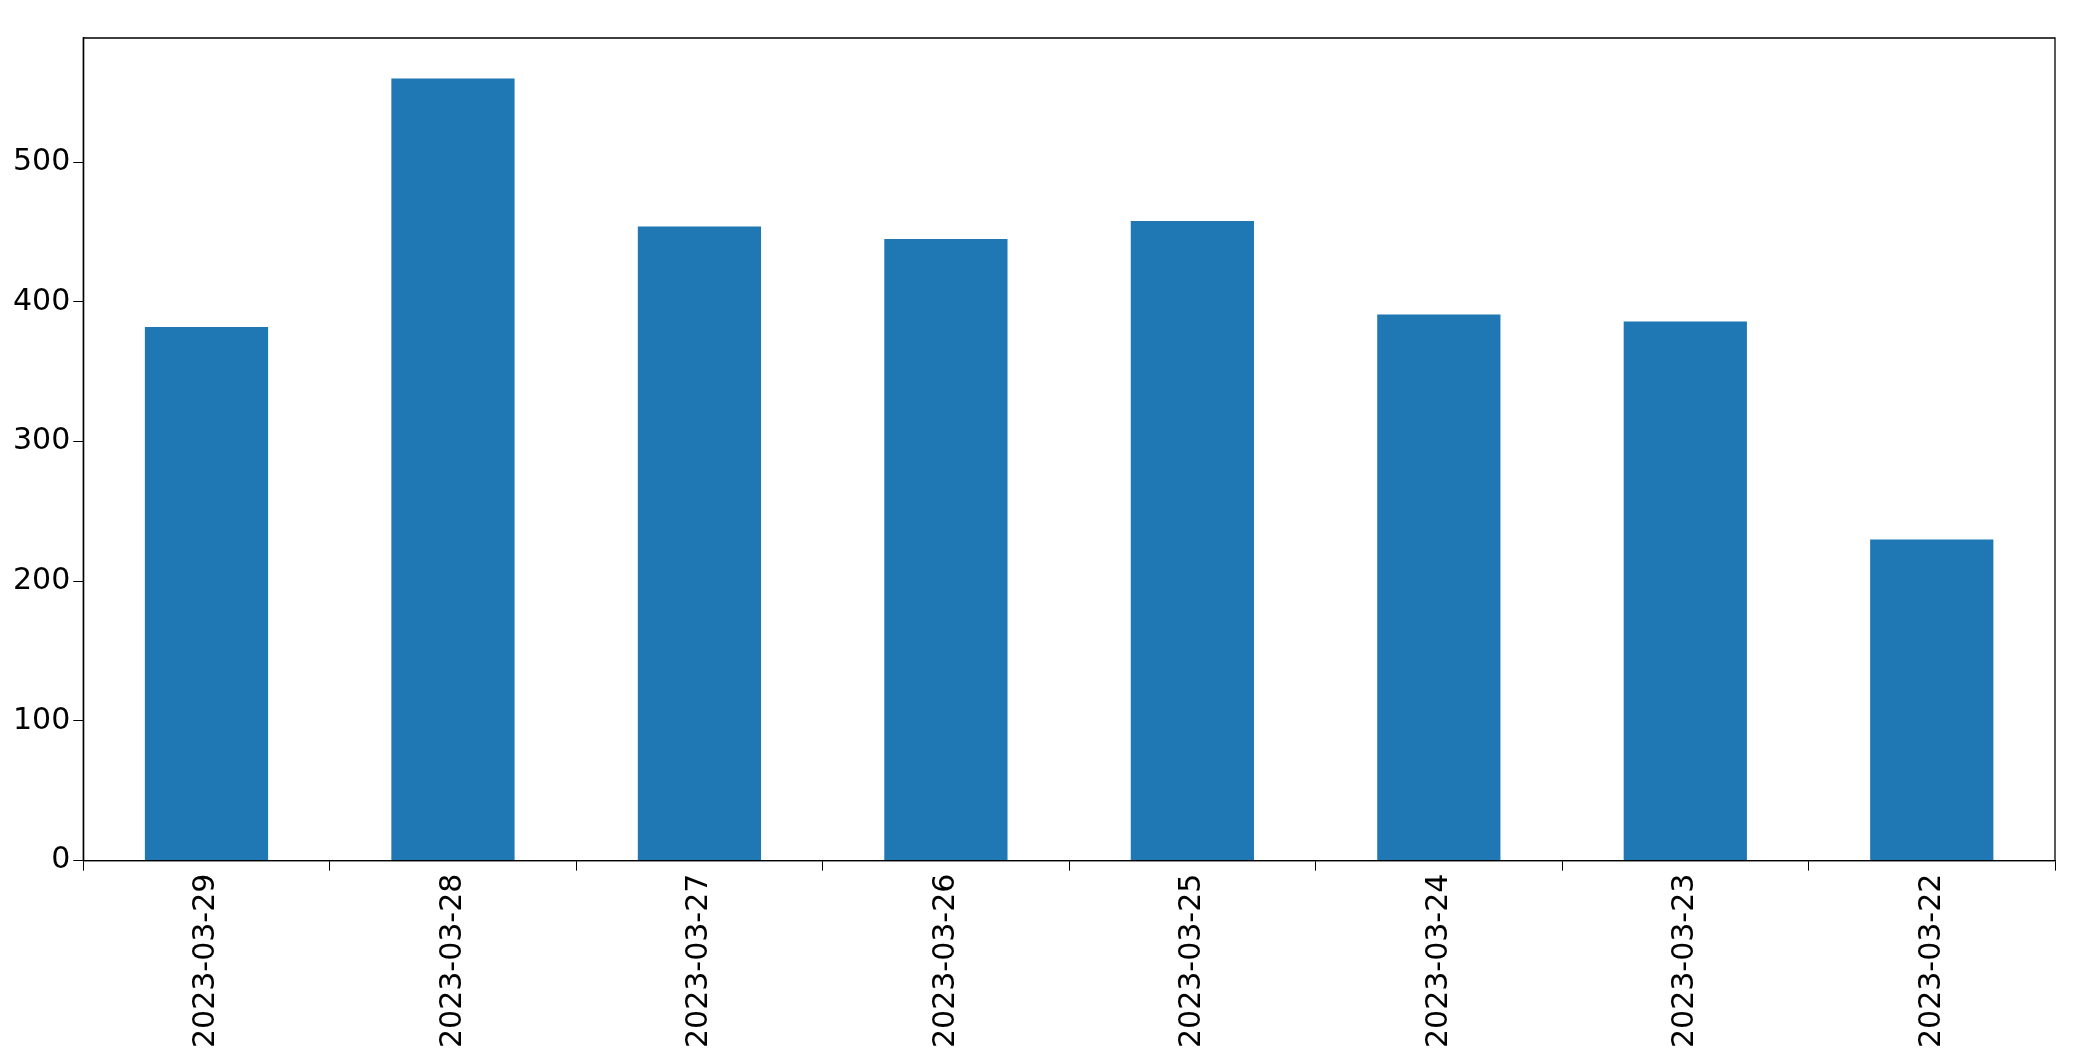 This screenshot has height=1061, width=2093. Describe the element at coordinates (1683, 961) in the screenshot. I see `x-tick-label: 2023-03-23` at that location.